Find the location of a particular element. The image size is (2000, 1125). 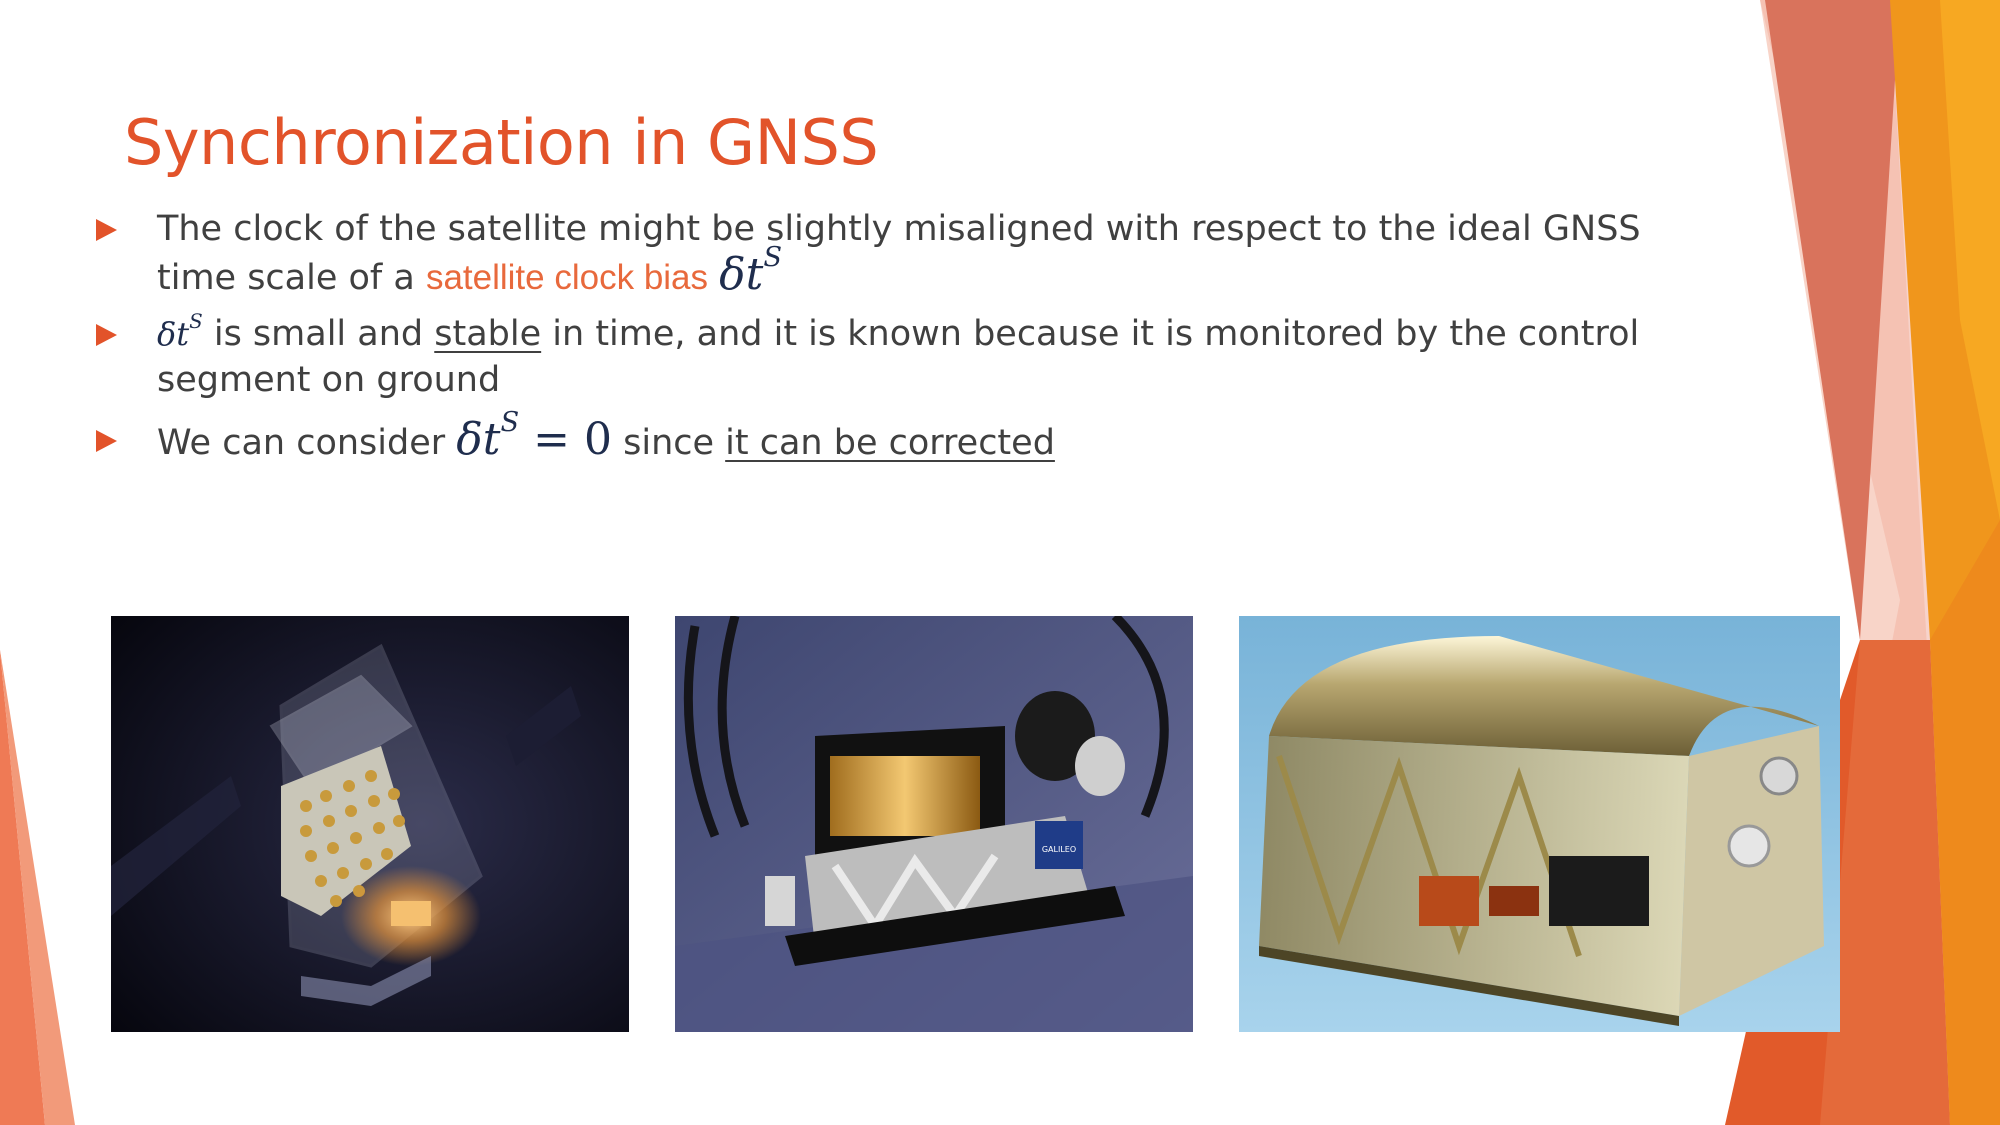

bullet-text: We can consider is located at coordinates (307, 443).